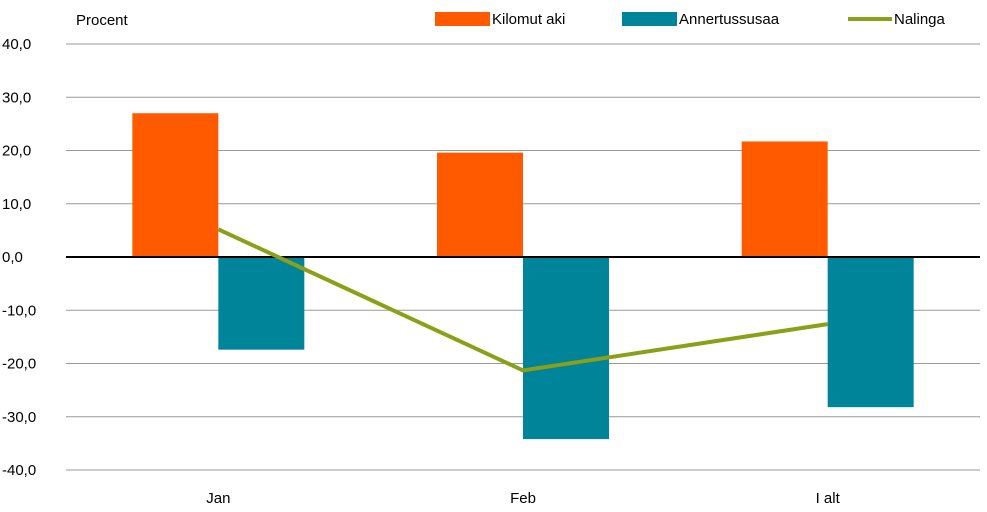 This screenshot has height=512, width=987. I want to click on y-tick-label: 10,0, so click(16, 204).